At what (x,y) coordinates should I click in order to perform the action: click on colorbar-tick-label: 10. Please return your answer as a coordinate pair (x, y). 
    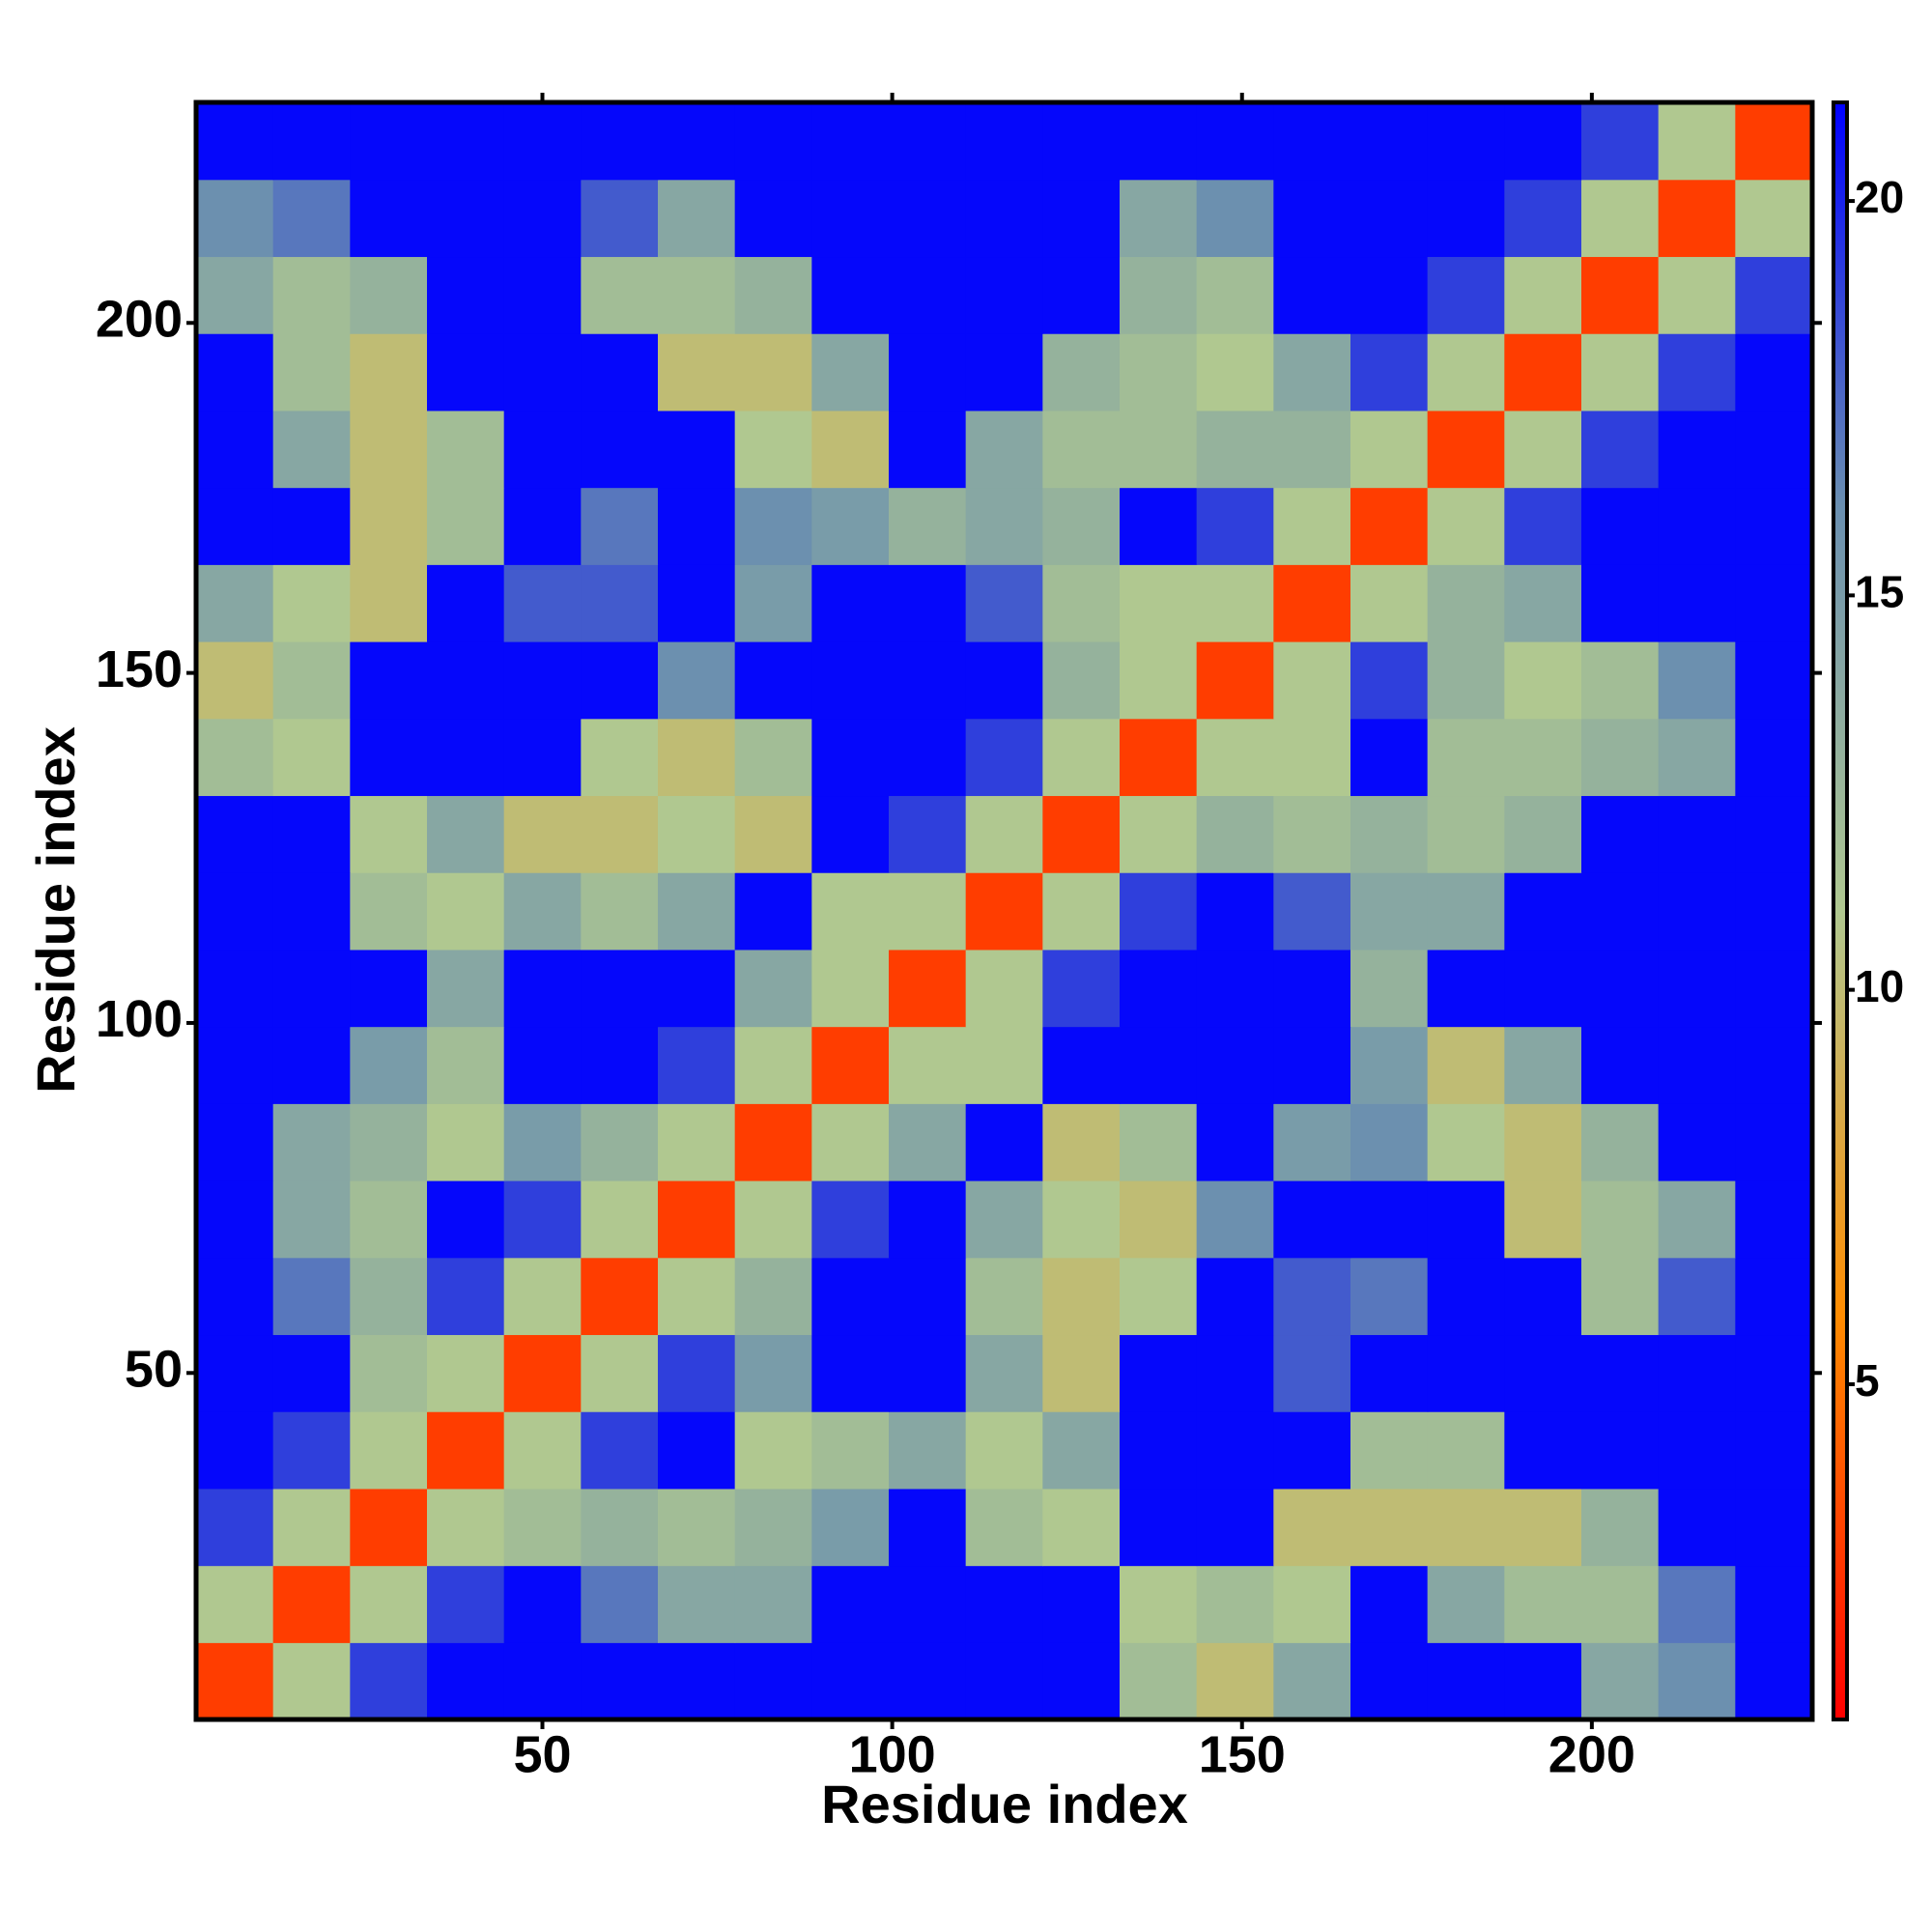
    Looking at the image, I should click on (1879, 986).